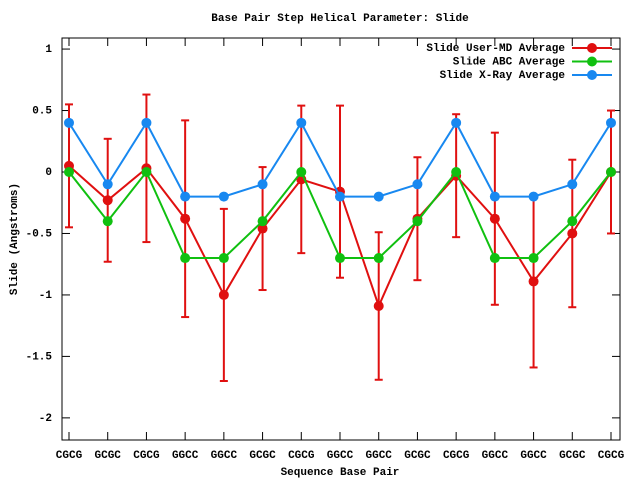 The image size is (640, 480). Describe the element at coordinates (48, 50) in the screenshot. I see `y-tick-label: 1` at that location.